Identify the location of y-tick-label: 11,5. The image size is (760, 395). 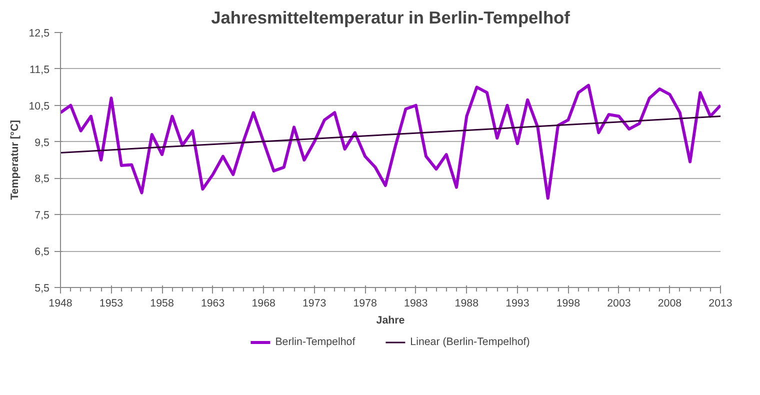
(40, 70).